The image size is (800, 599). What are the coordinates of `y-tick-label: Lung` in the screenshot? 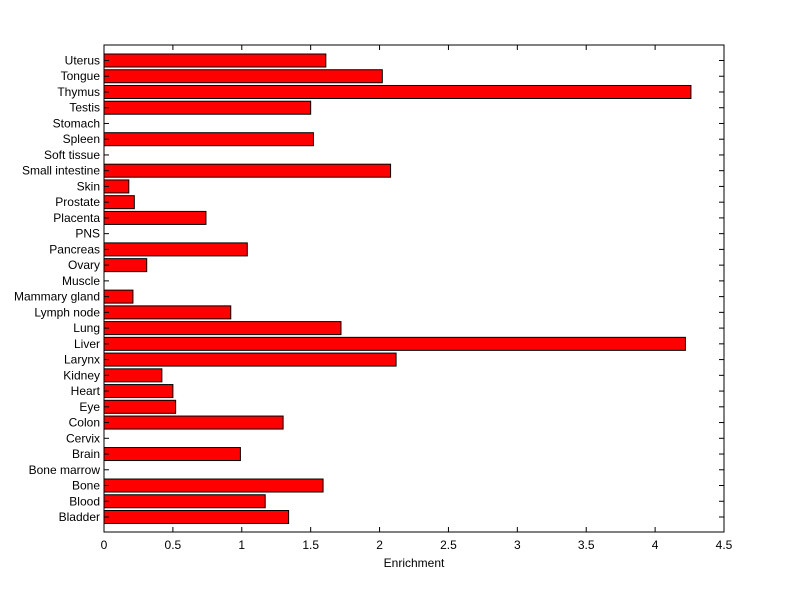 It's located at (86, 328).